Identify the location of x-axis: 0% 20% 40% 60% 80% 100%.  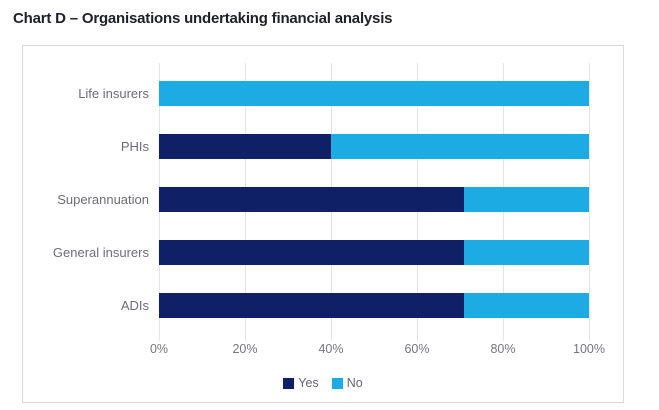
(377, 350).